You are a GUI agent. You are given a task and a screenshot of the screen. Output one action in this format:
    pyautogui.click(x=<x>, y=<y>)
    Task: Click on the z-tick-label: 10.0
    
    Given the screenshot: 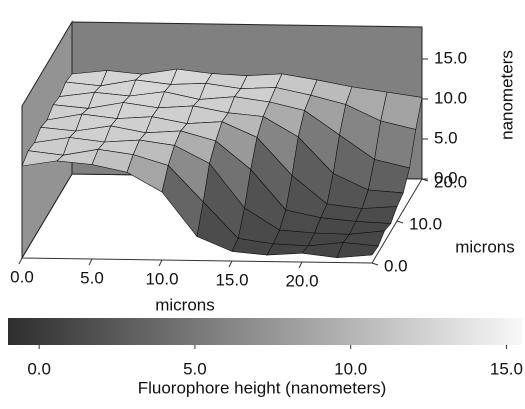 What is the action you would take?
    pyautogui.click(x=450, y=97)
    